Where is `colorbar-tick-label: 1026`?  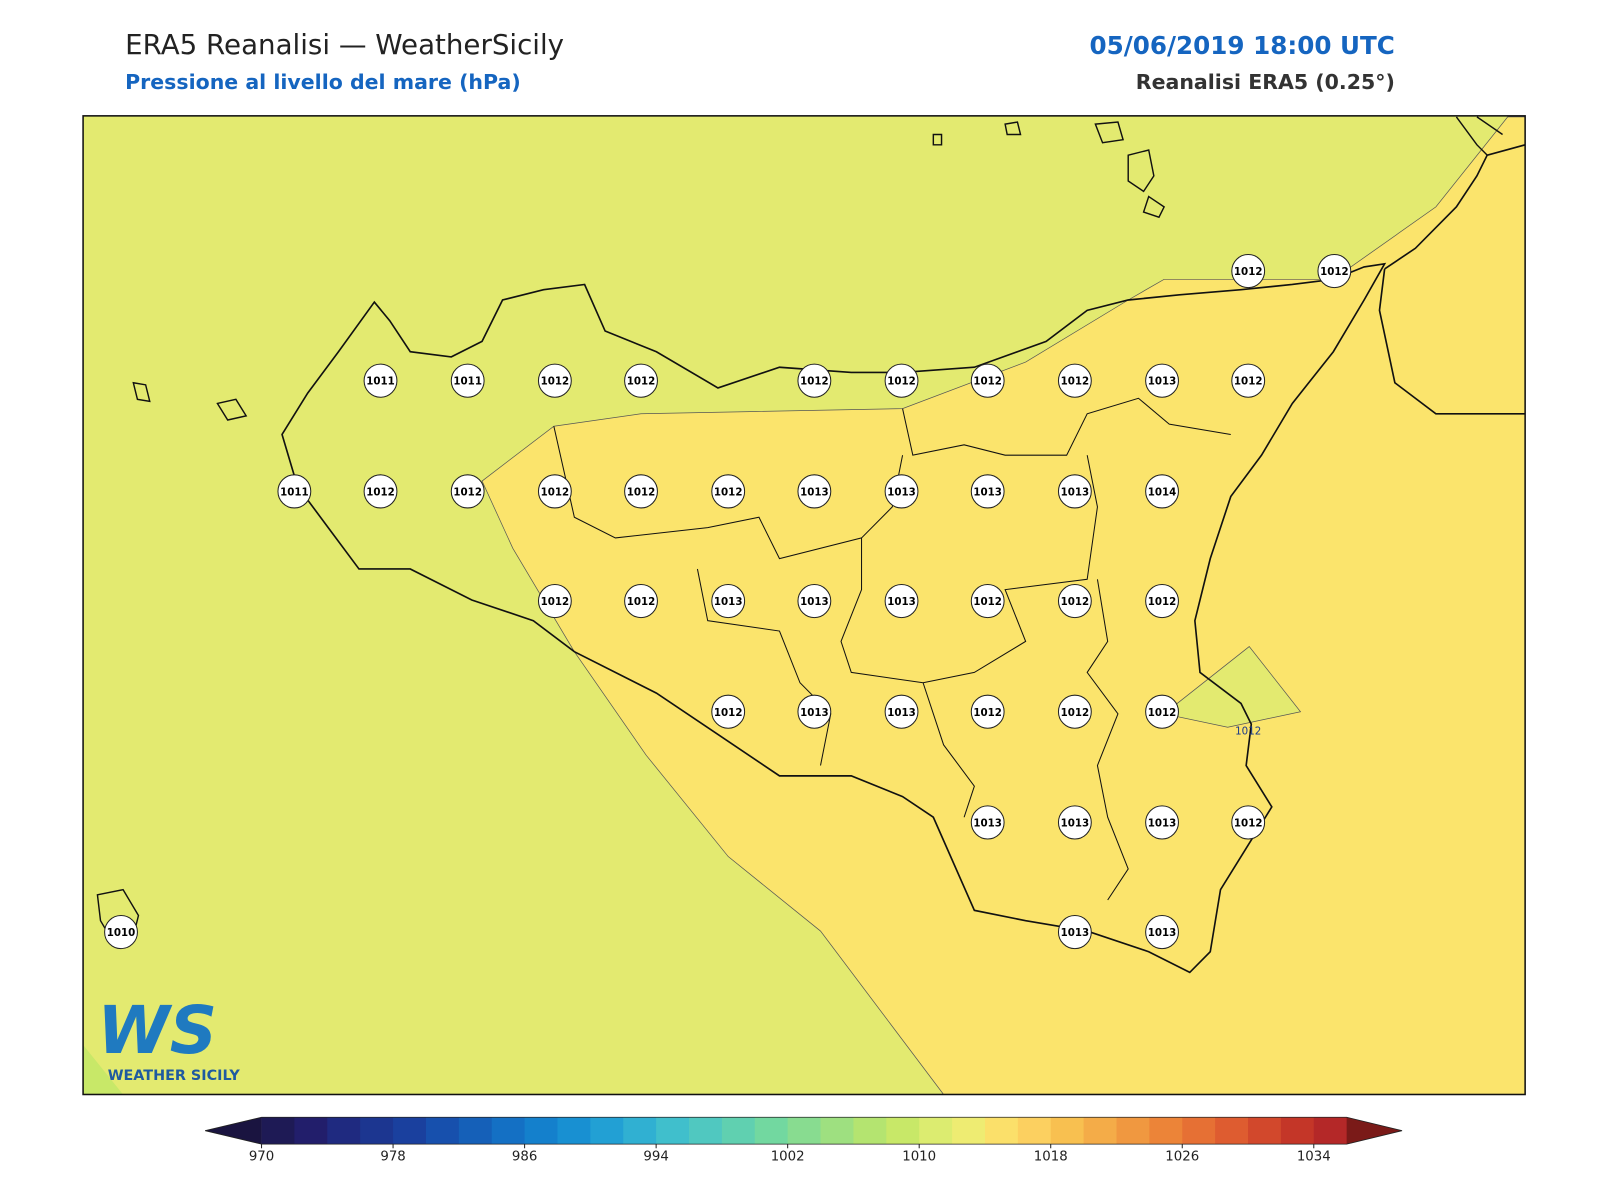
colorbar-tick-label: 1026 is located at coordinates (1182, 1157).